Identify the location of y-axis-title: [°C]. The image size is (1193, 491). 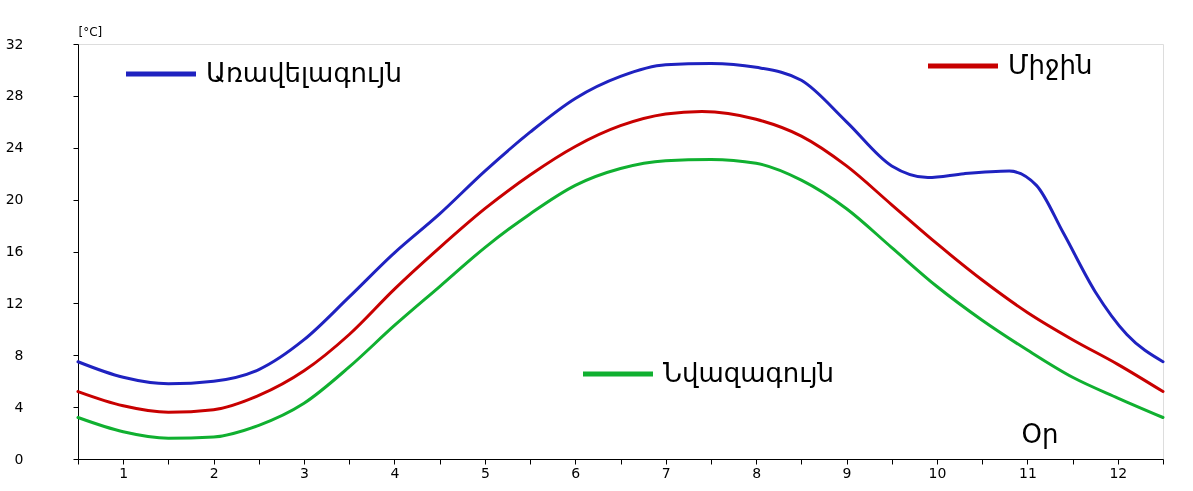
(90, 31).